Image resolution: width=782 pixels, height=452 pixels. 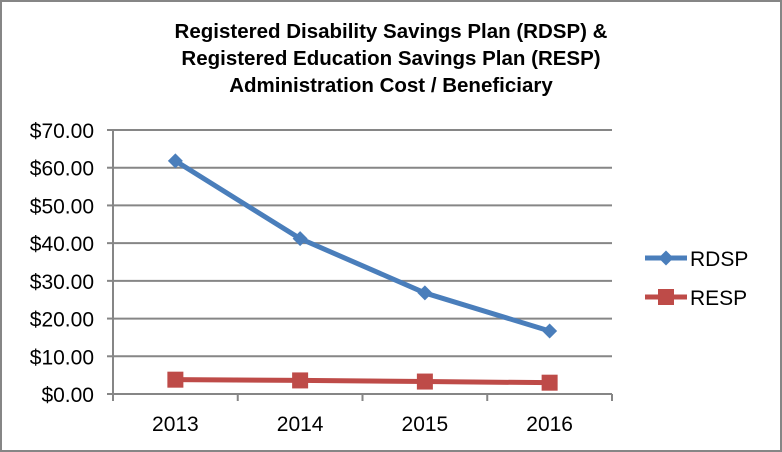 I want to click on x-tick-label: 2015, so click(x=425, y=424).